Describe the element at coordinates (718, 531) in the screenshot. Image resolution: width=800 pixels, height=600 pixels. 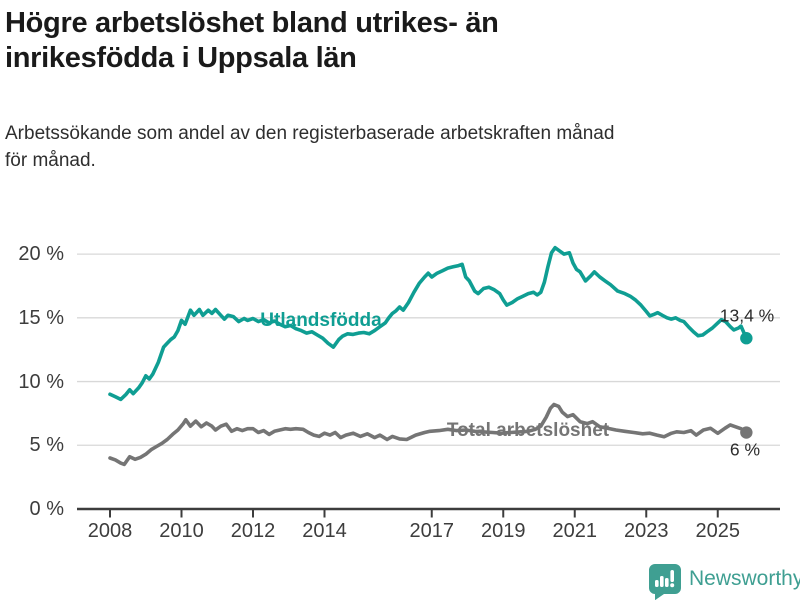
I see `x-tick-label: 2025` at that location.